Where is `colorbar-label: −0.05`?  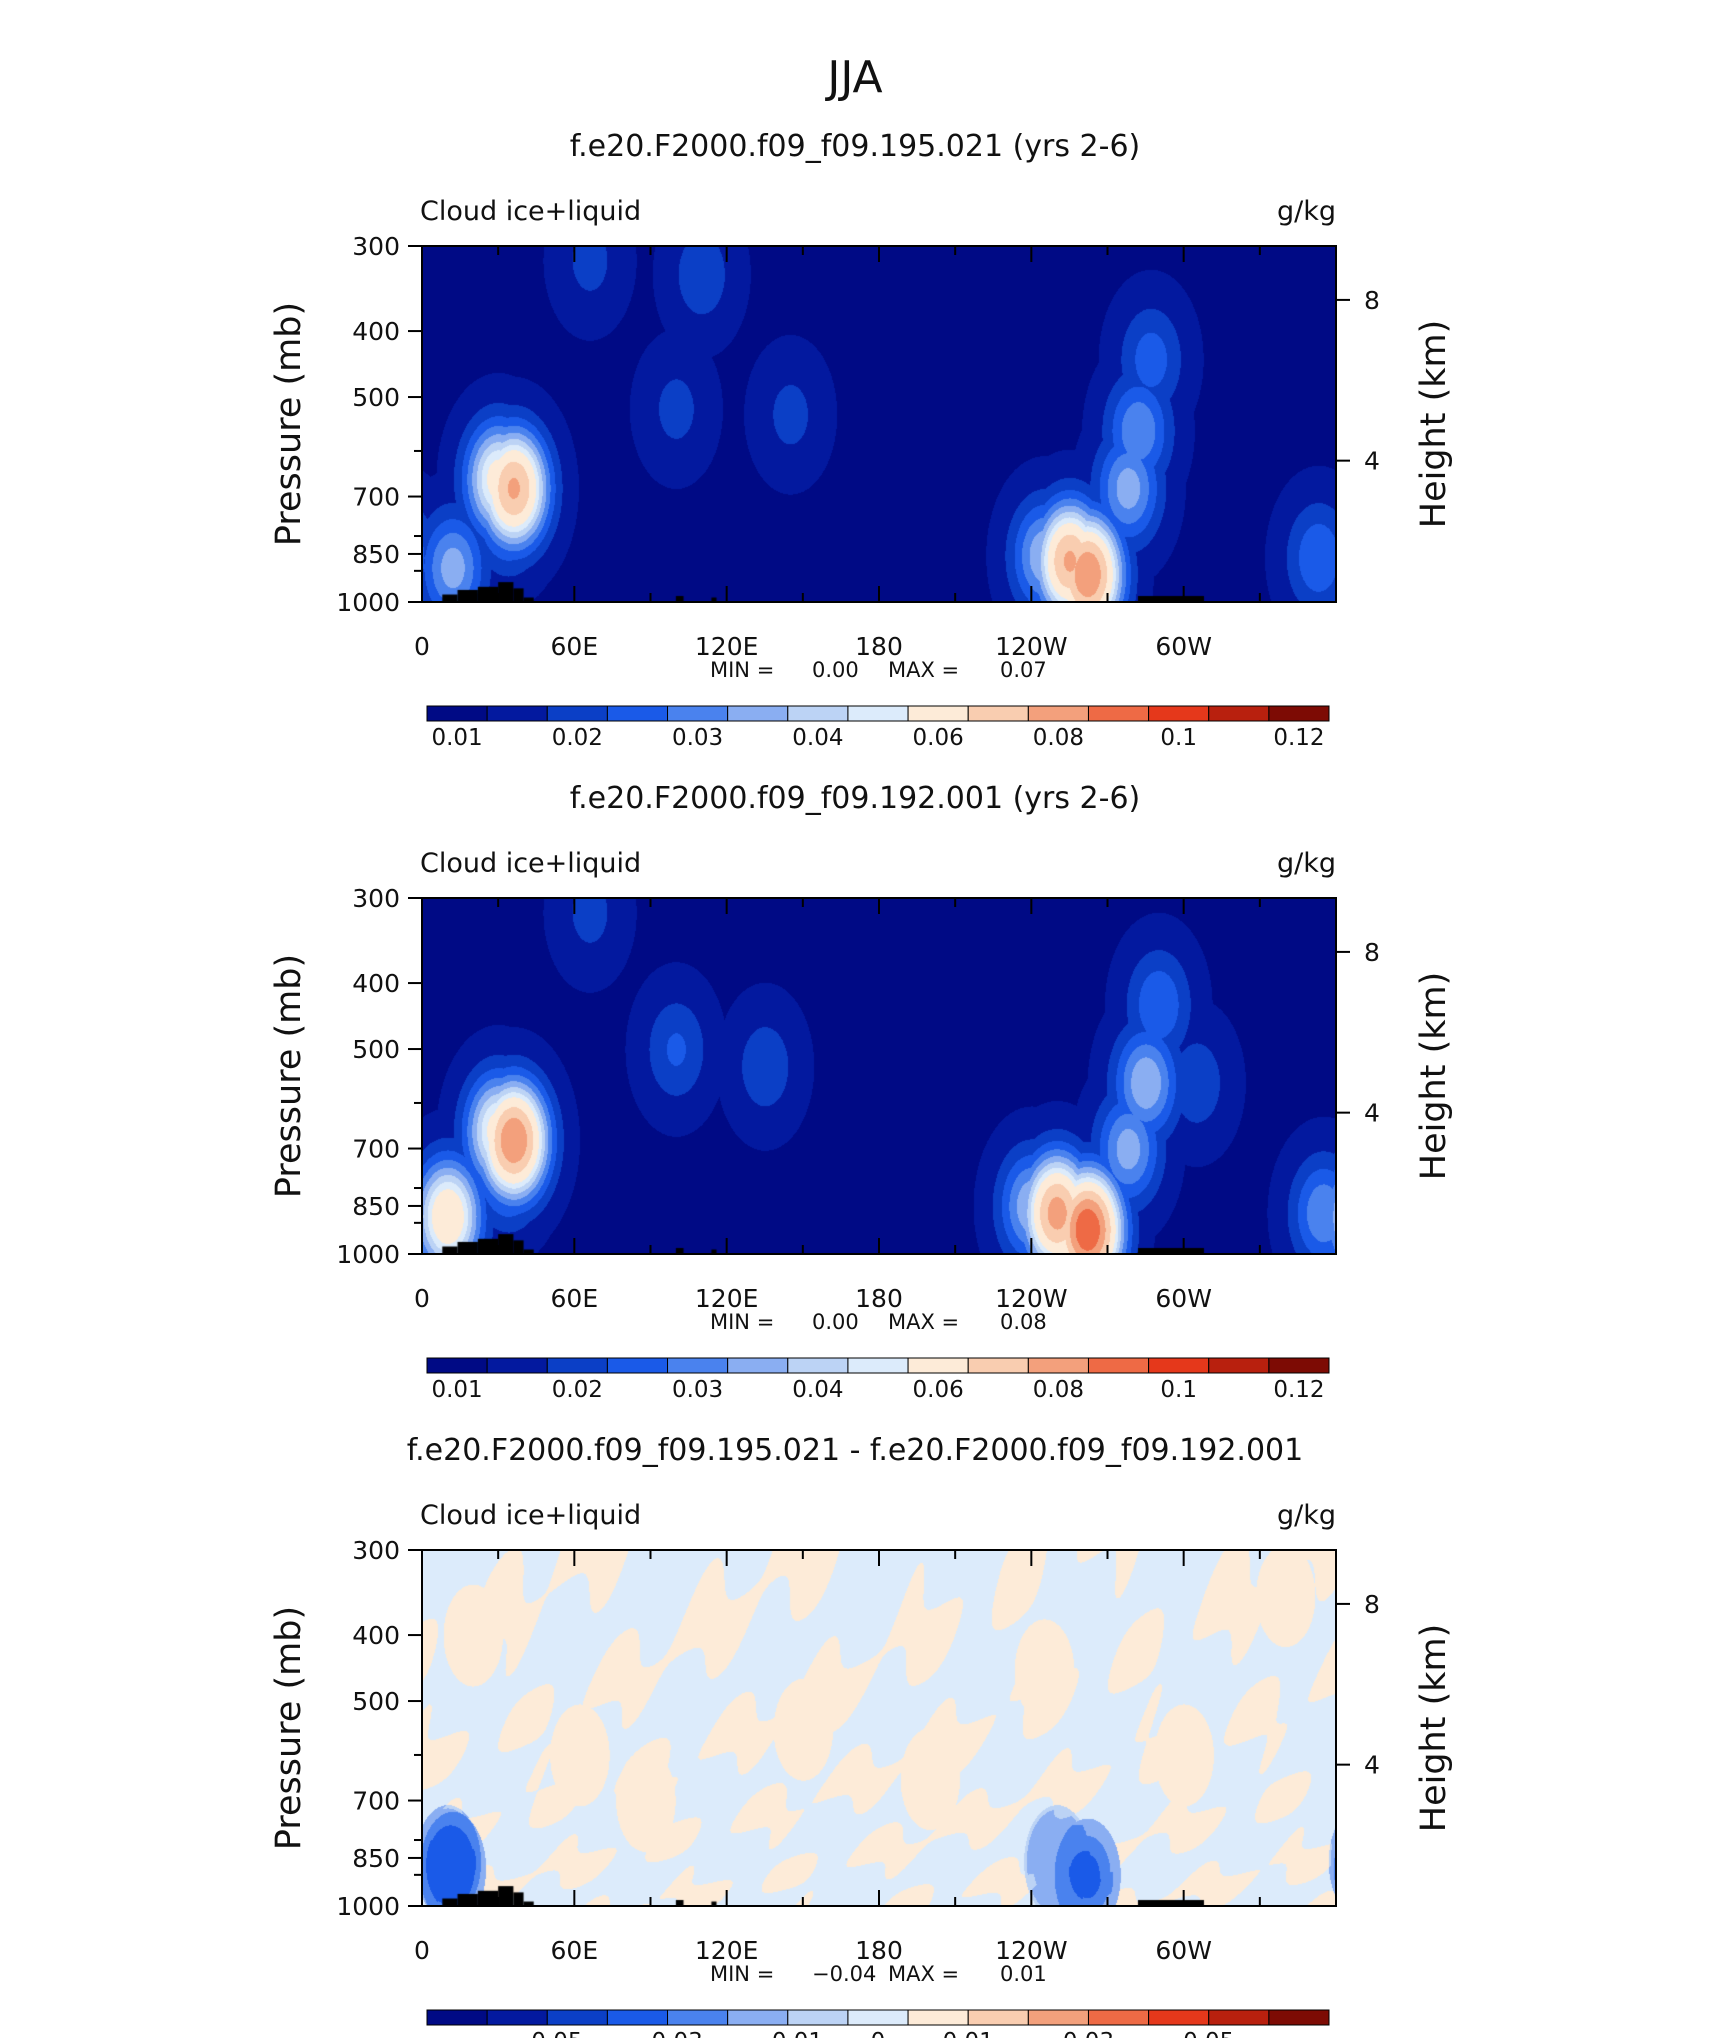
colorbar-label: −0.05 is located at coordinates (547, 2033).